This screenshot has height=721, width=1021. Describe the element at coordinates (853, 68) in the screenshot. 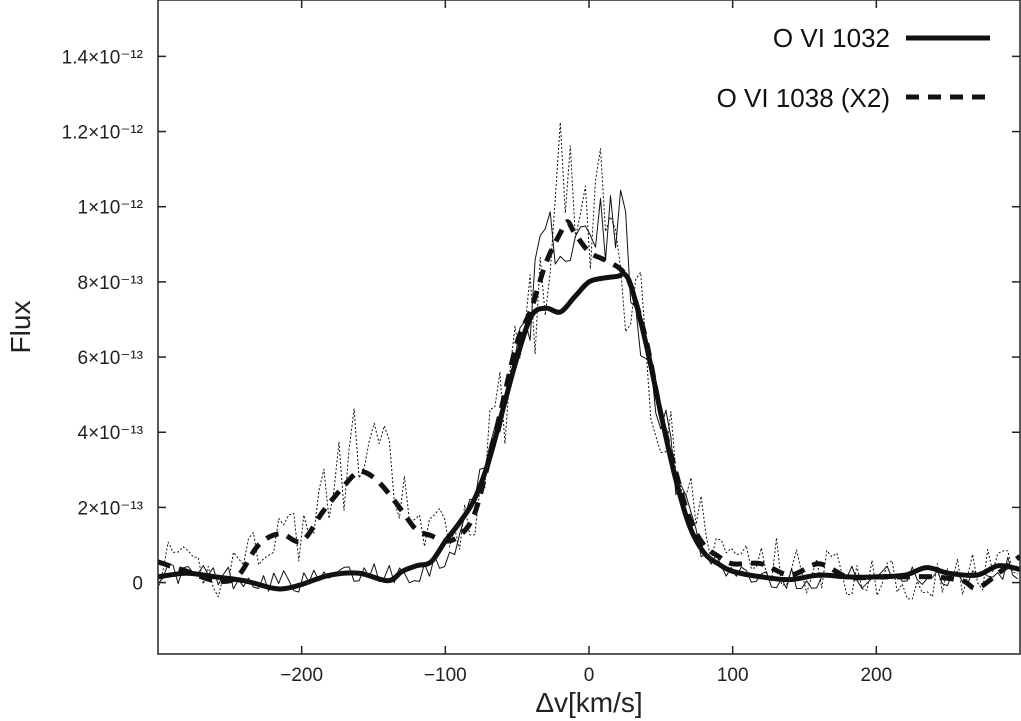

I see `legend: O VI 1032 O VI 1038 (X2)` at that location.